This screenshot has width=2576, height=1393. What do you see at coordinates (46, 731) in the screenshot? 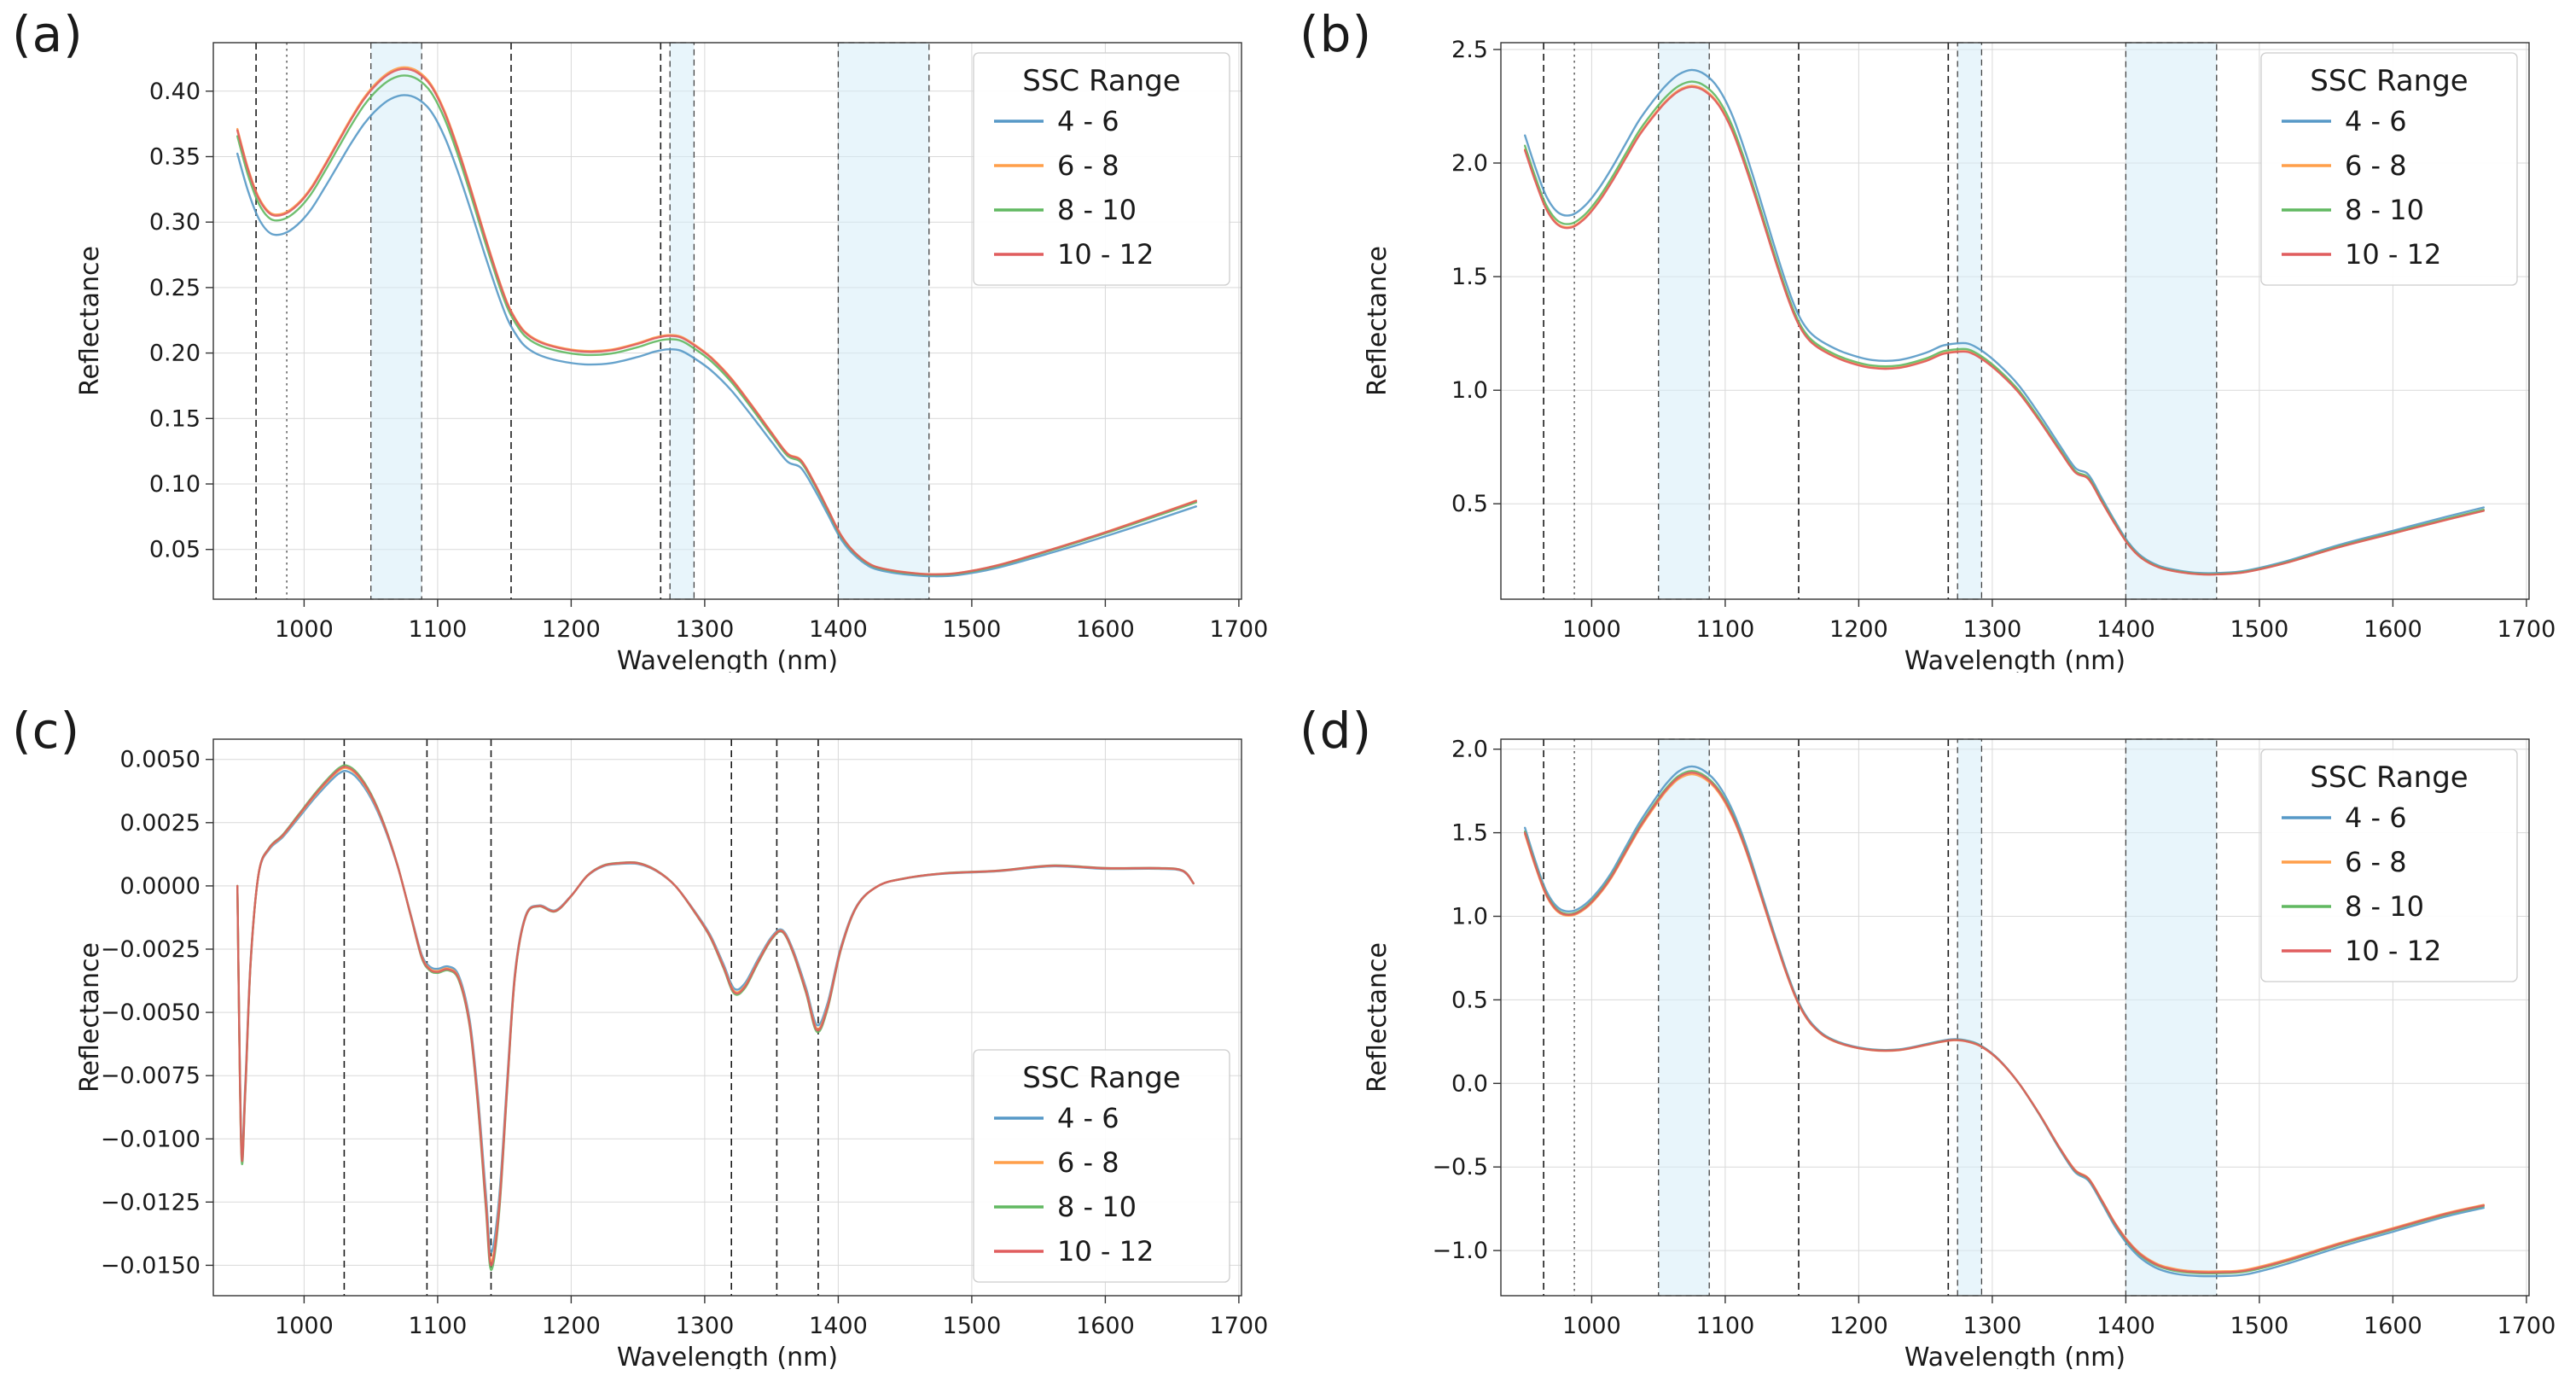
I see `panel-label-c: (c)` at bounding box center [46, 731].